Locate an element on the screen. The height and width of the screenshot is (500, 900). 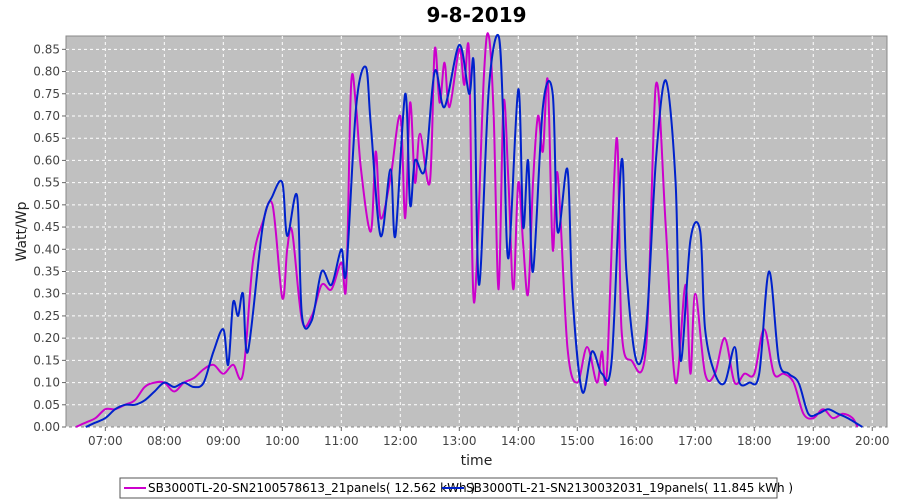
y-tick-label: 0.05 is located at coordinates (46, 405).